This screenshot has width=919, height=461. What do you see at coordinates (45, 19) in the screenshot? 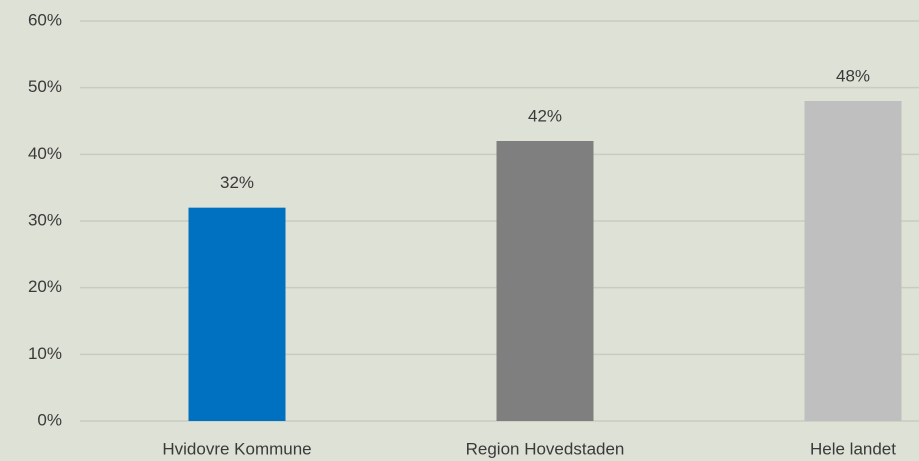
I see `y-tick-label: 60%` at bounding box center [45, 19].